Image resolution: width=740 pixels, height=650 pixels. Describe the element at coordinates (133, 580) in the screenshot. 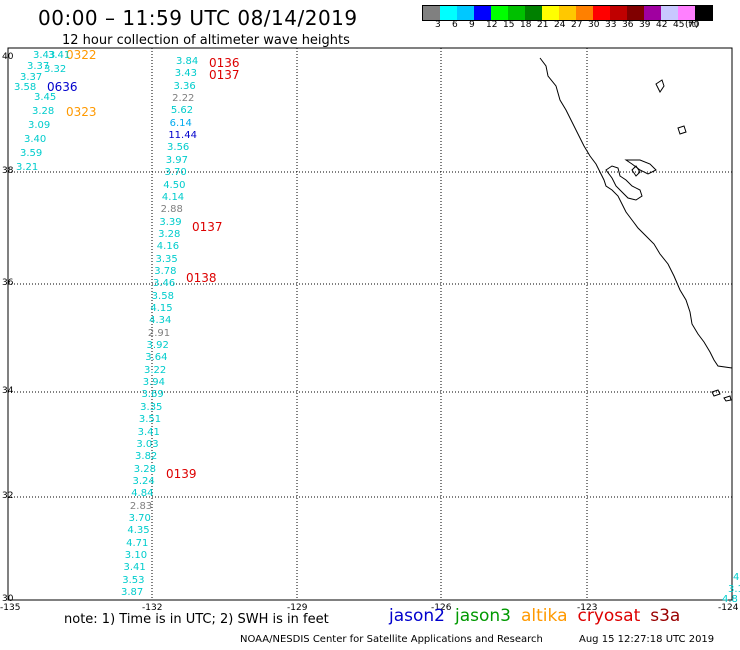

I see `wave-height-value: 3.53` at that location.